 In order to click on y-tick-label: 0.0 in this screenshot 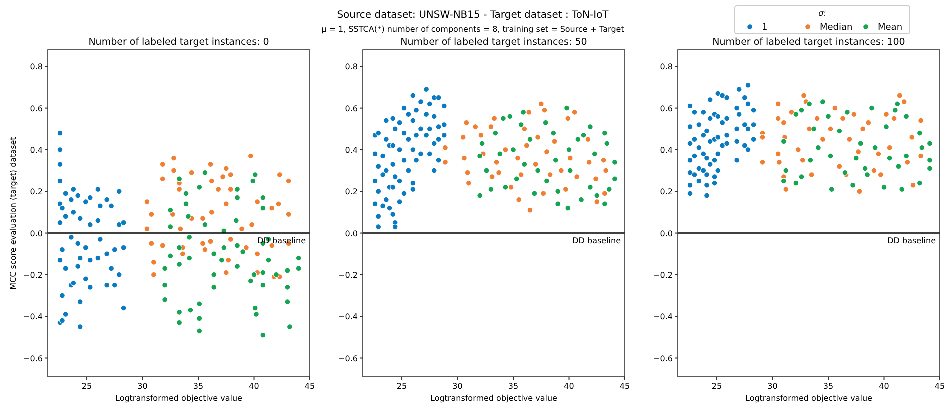, I will do `click(36, 233)`.